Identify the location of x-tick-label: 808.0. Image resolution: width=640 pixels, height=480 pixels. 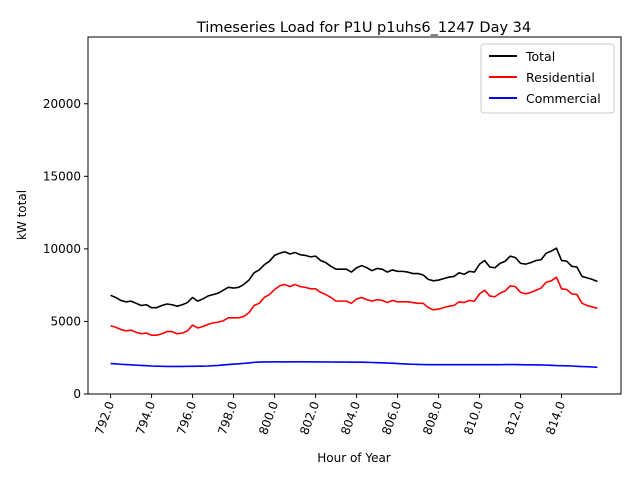
(432, 418).